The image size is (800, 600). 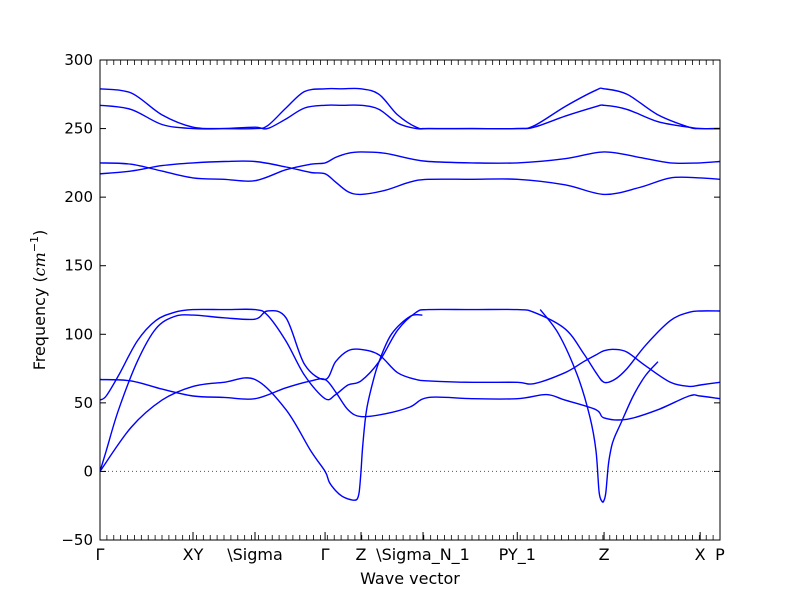 I want to click on y-axis-label-suffix: ), so click(x=39, y=233).